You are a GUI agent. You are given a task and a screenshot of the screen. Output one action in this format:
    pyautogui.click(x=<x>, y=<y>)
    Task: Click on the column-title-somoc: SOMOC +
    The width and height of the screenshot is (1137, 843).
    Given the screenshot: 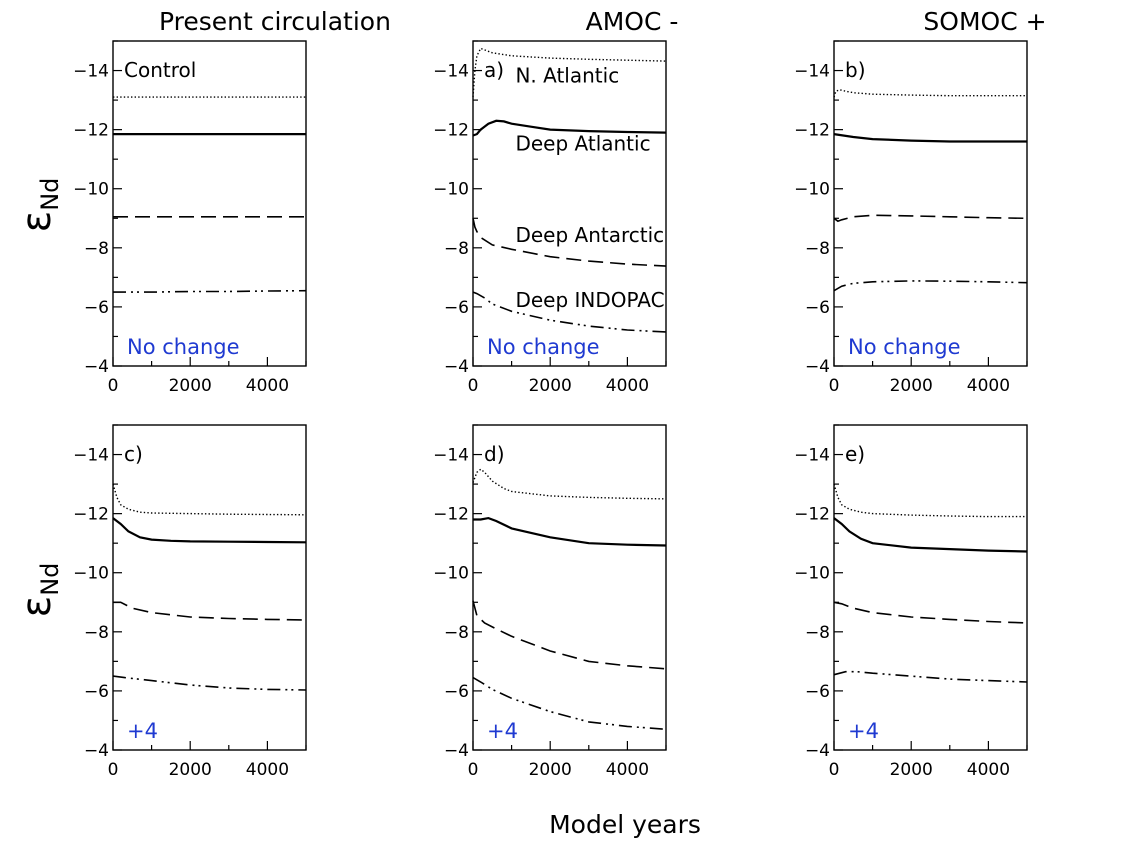 What is the action you would take?
    pyautogui.click(x=984, y=21)
    